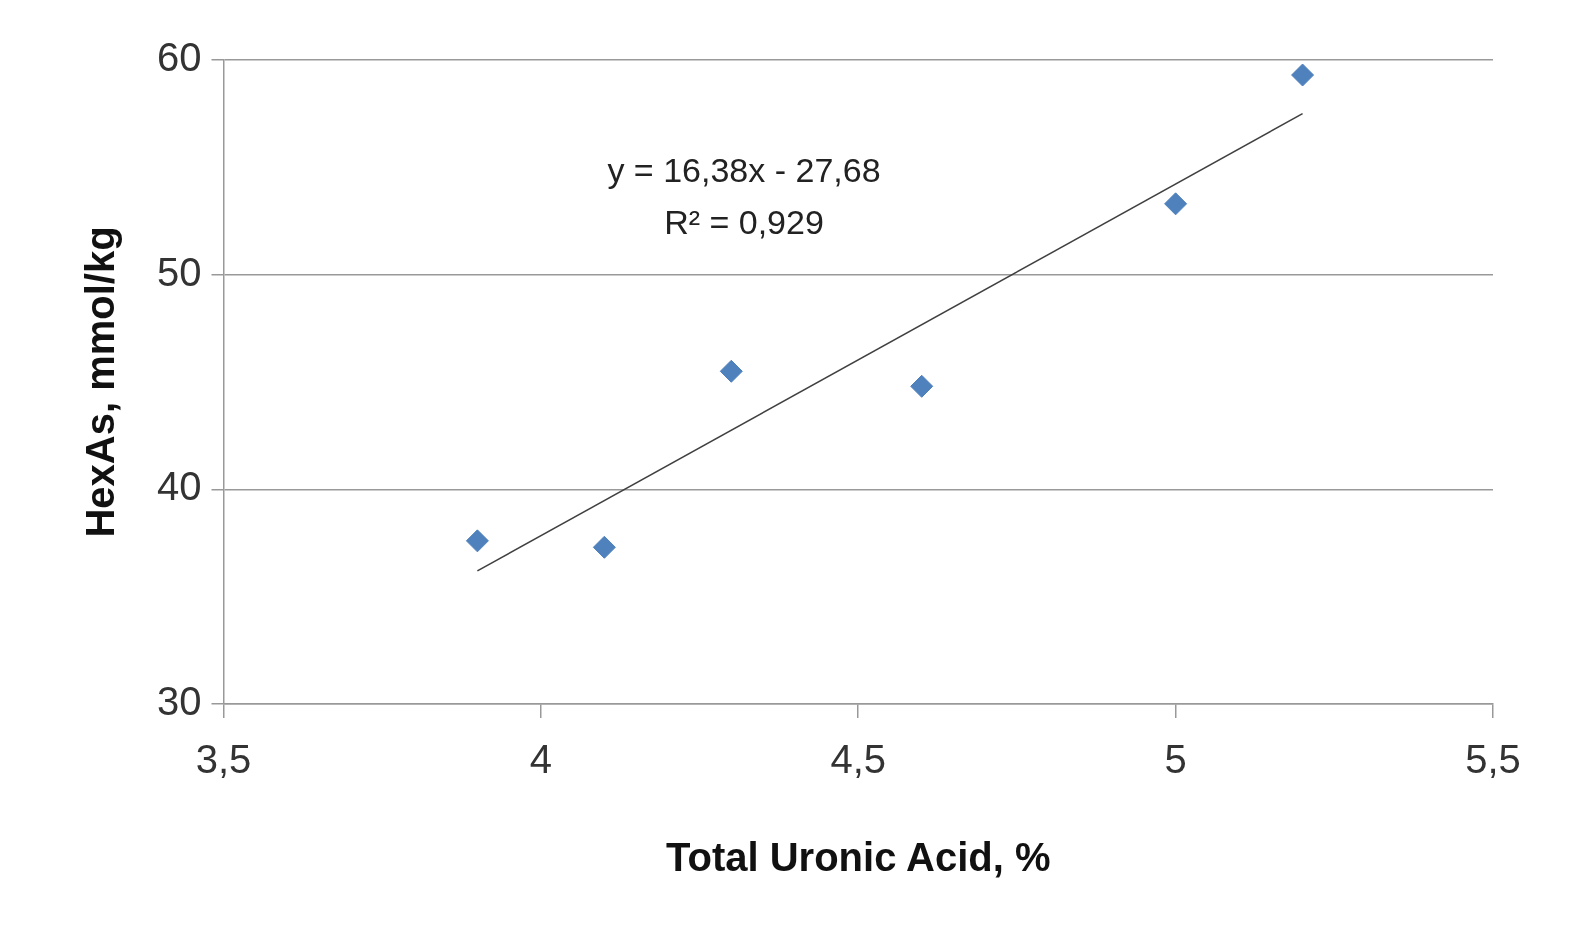 The width and height of the screenshot is (1573, 943). What do you see at coordinates (223, 759) in the screenshot?
I see `x-tick-label: 3,5` at bounding box center [223, 759].